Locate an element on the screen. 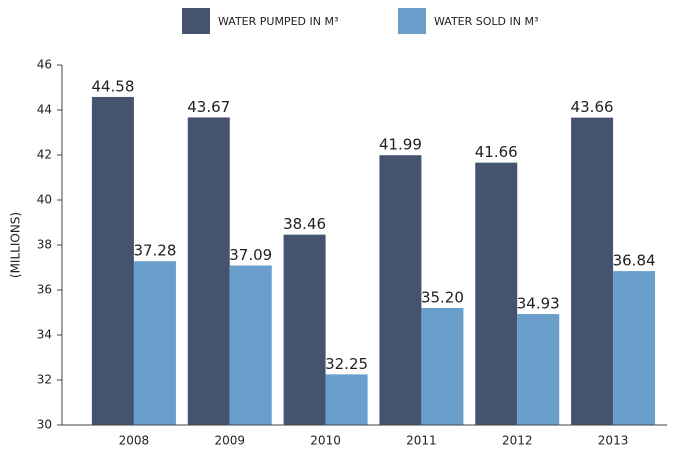 This screenshot has height=453, width=683. y-tick-label: 36 is located at coordinates (44, 290).